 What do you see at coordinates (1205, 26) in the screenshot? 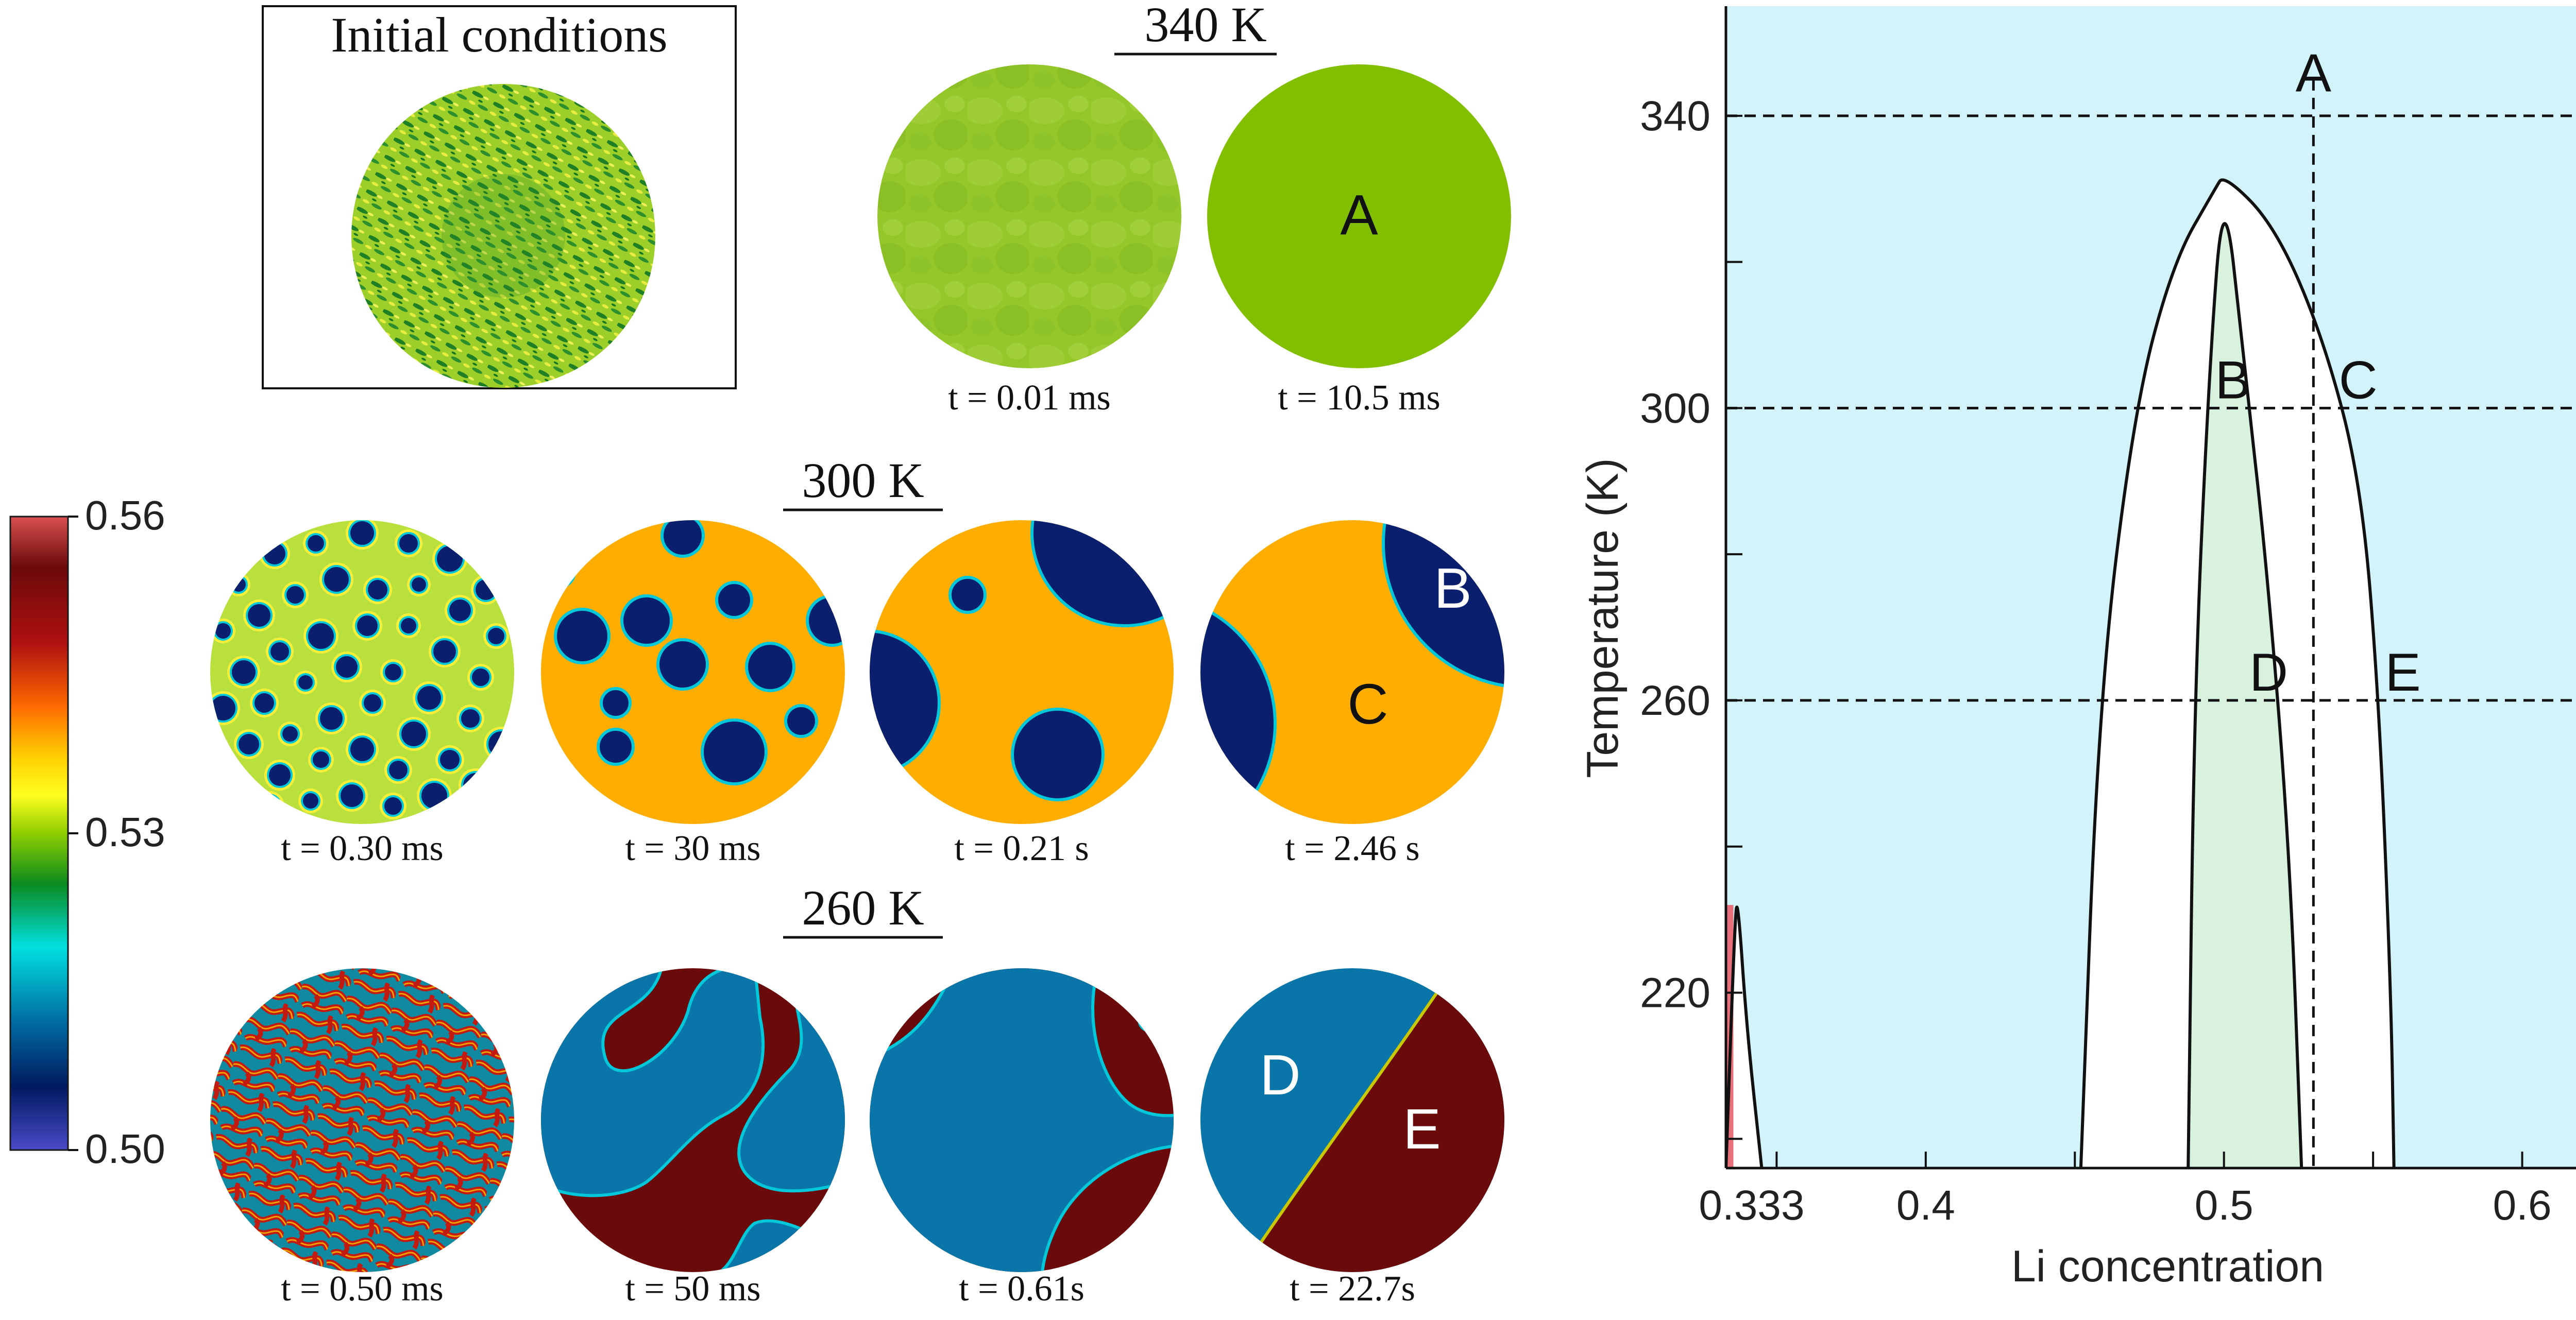
I see `row-340k-title: 340 K` at bounding box center [1205, 26].